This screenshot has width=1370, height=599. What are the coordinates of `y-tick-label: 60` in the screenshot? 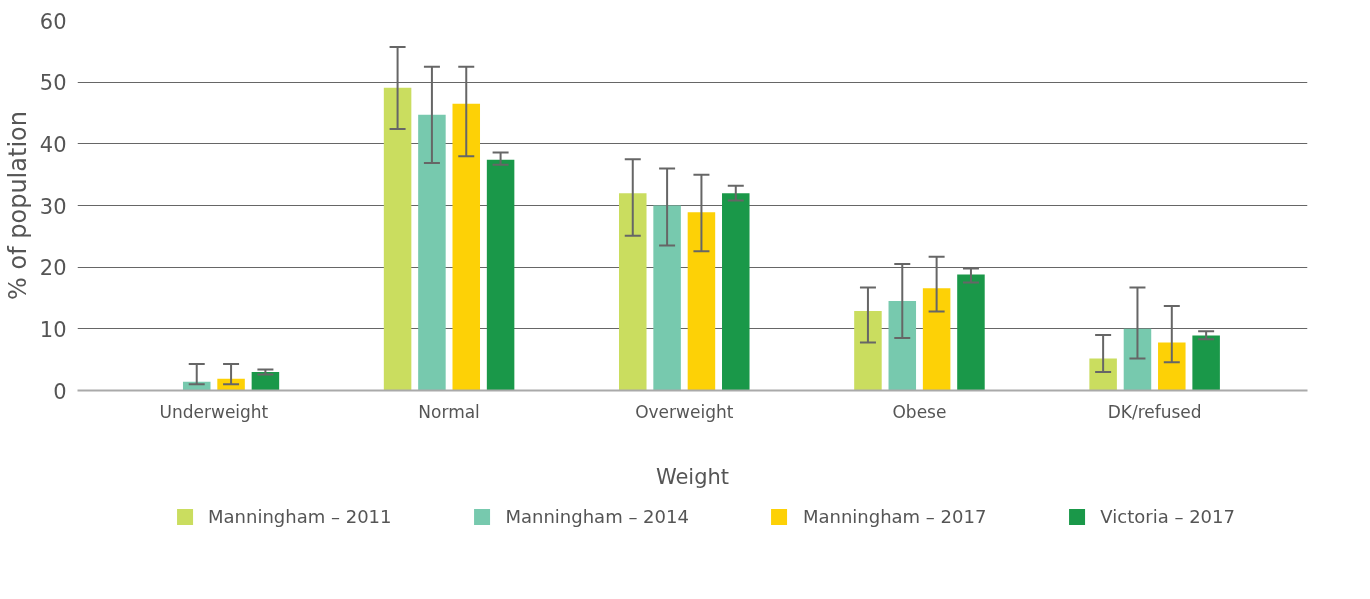 It's located at (53, 21).